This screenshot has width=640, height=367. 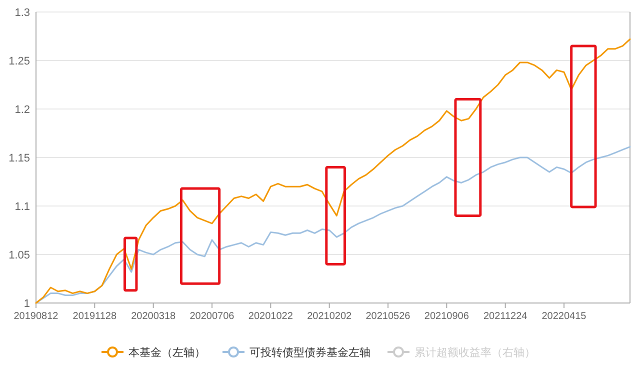 I want to click on y-tick-label: 1.05, so click(x=19, y=256).